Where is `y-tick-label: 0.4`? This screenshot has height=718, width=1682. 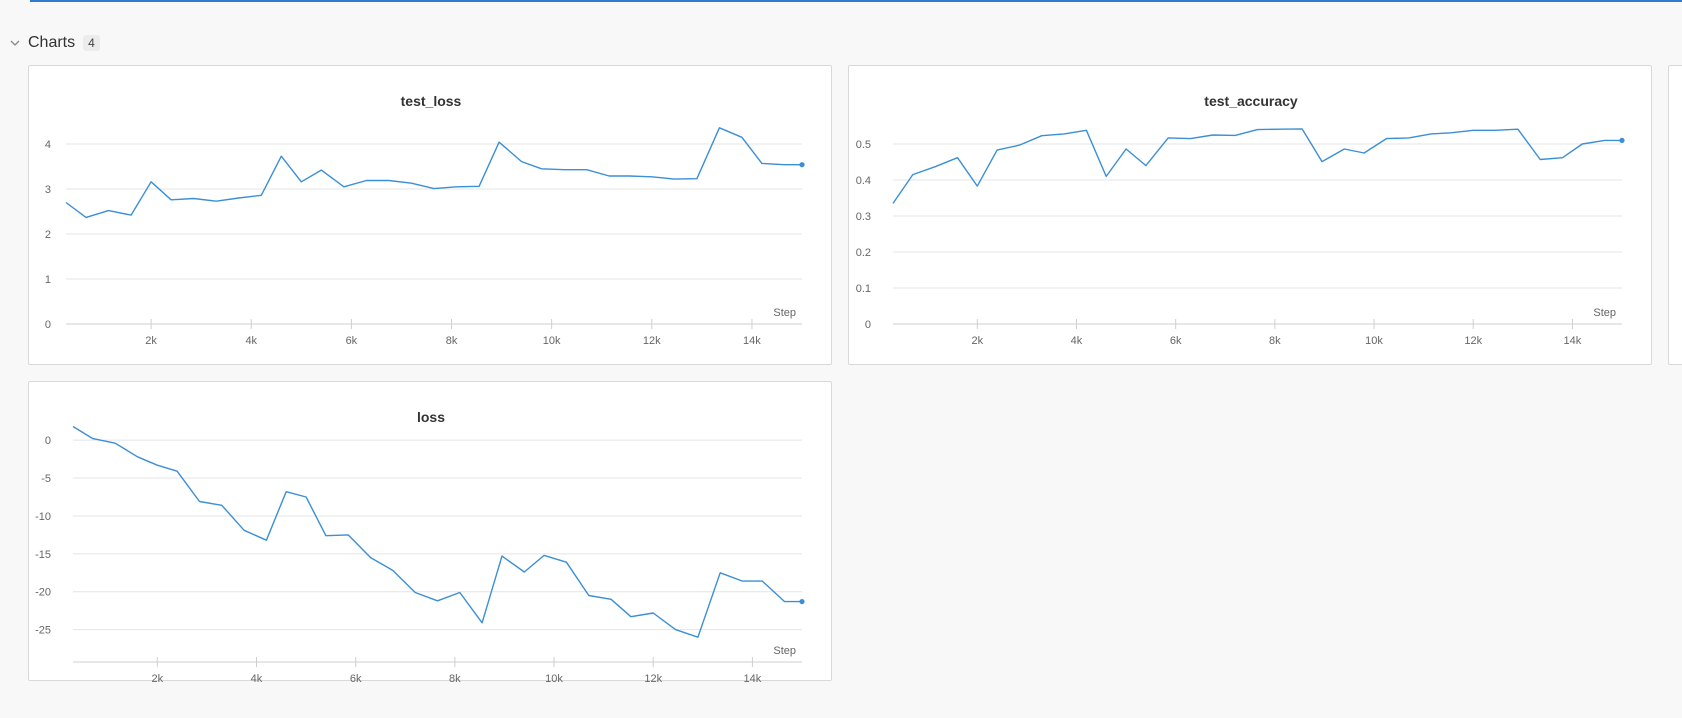 y-tick-label: 0.4 is located at coordinates (863, 181).